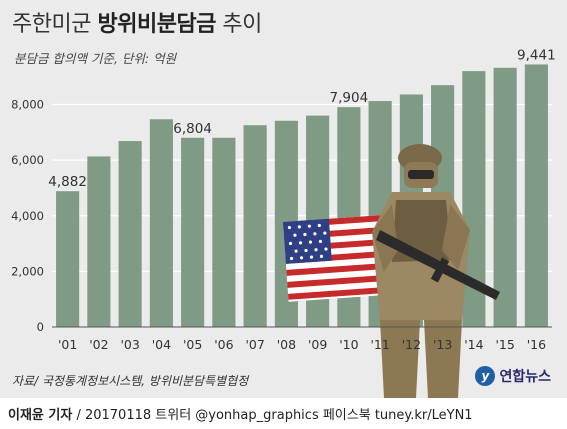  Describe the element at coordinates (349, 98) in the screenshot. I see `value-label: 7,904` at that location.